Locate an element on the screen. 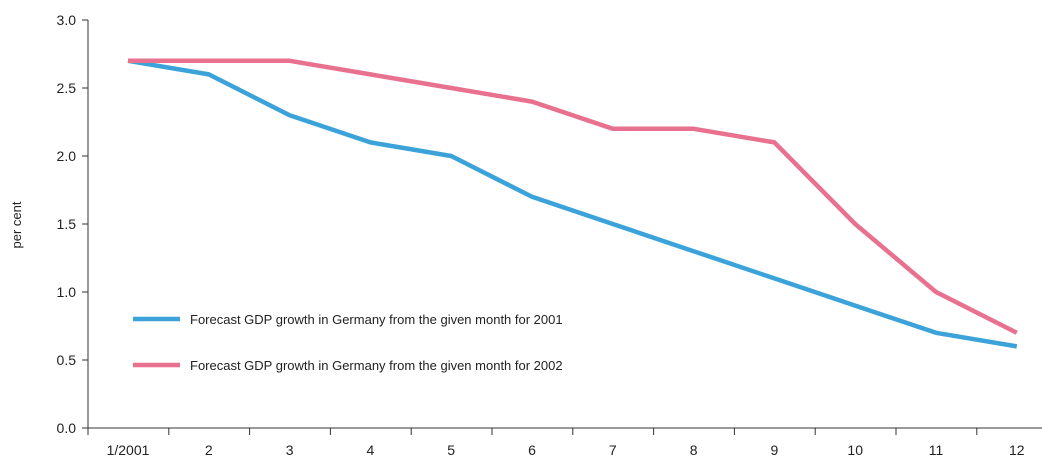 The width and height of the screenshot is (1042, 459). x-tick-label: 9 is located at coordinates (775, 450).